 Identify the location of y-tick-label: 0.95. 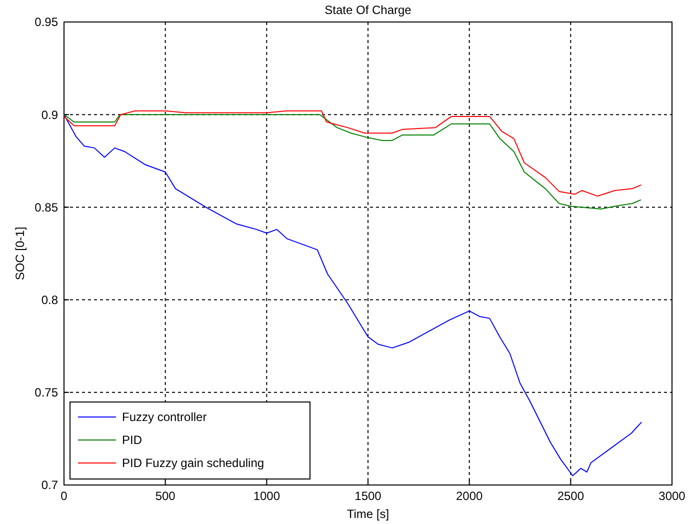
(46, 22).